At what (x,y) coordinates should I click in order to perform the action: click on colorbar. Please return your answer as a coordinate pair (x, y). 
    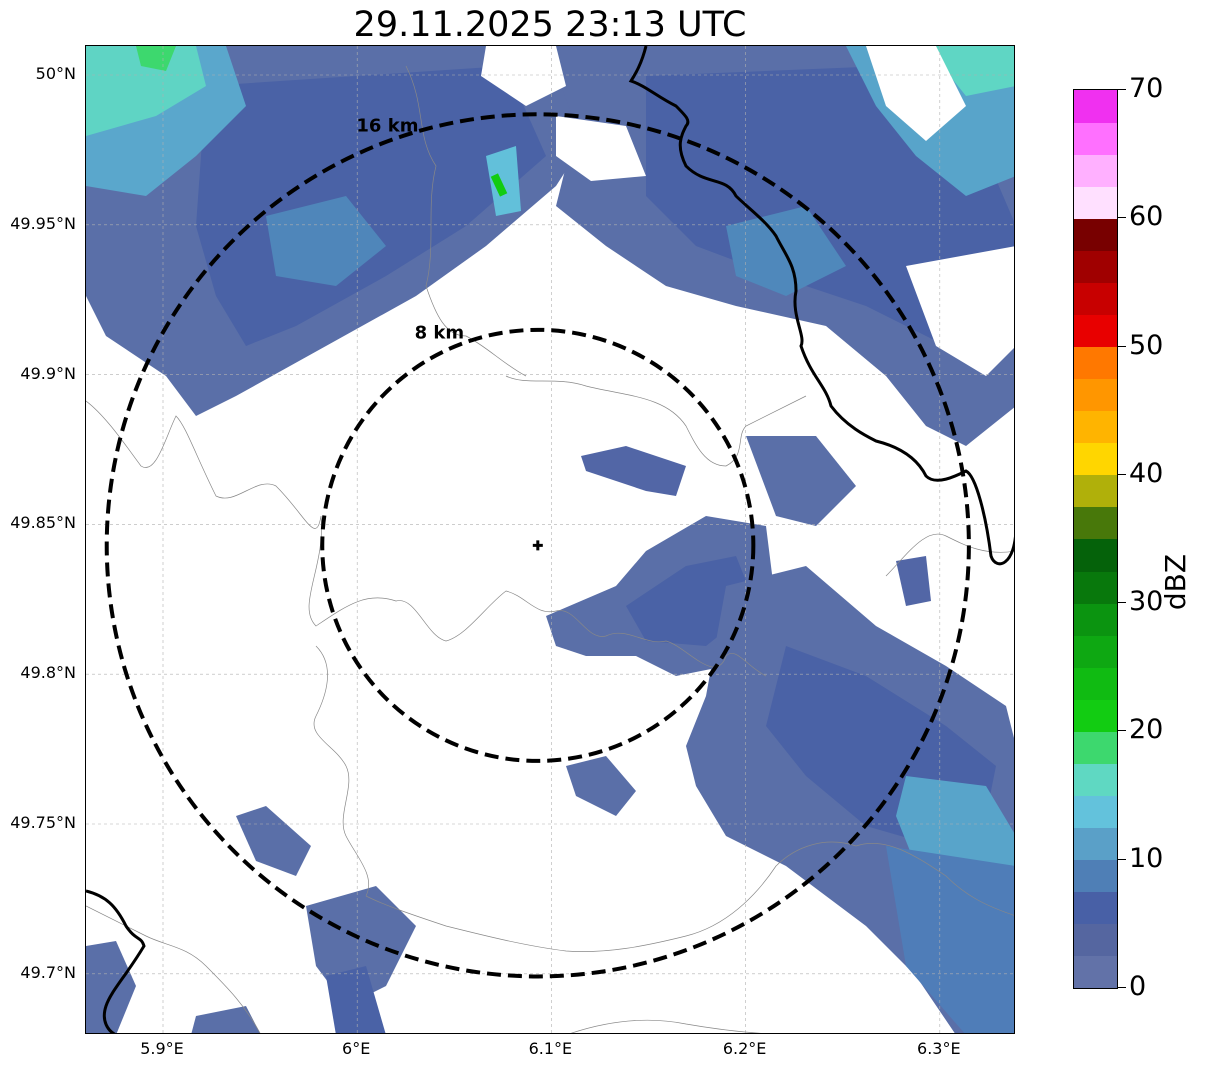
    Looking at the image, I should click on (1095, 539).